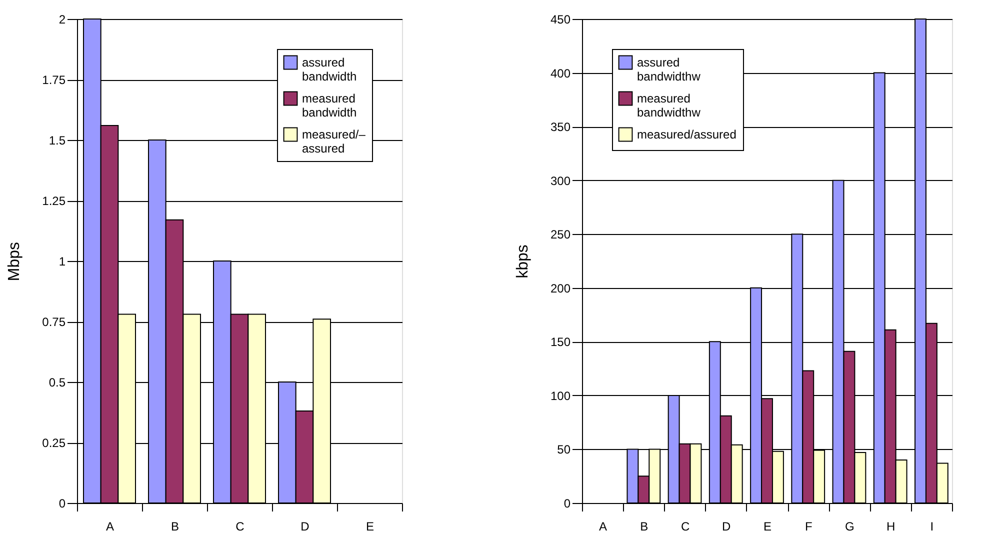 This screenshot has width=1000, height=543. I want to click on legend-label: measured bandwidth, so click(329, 106).